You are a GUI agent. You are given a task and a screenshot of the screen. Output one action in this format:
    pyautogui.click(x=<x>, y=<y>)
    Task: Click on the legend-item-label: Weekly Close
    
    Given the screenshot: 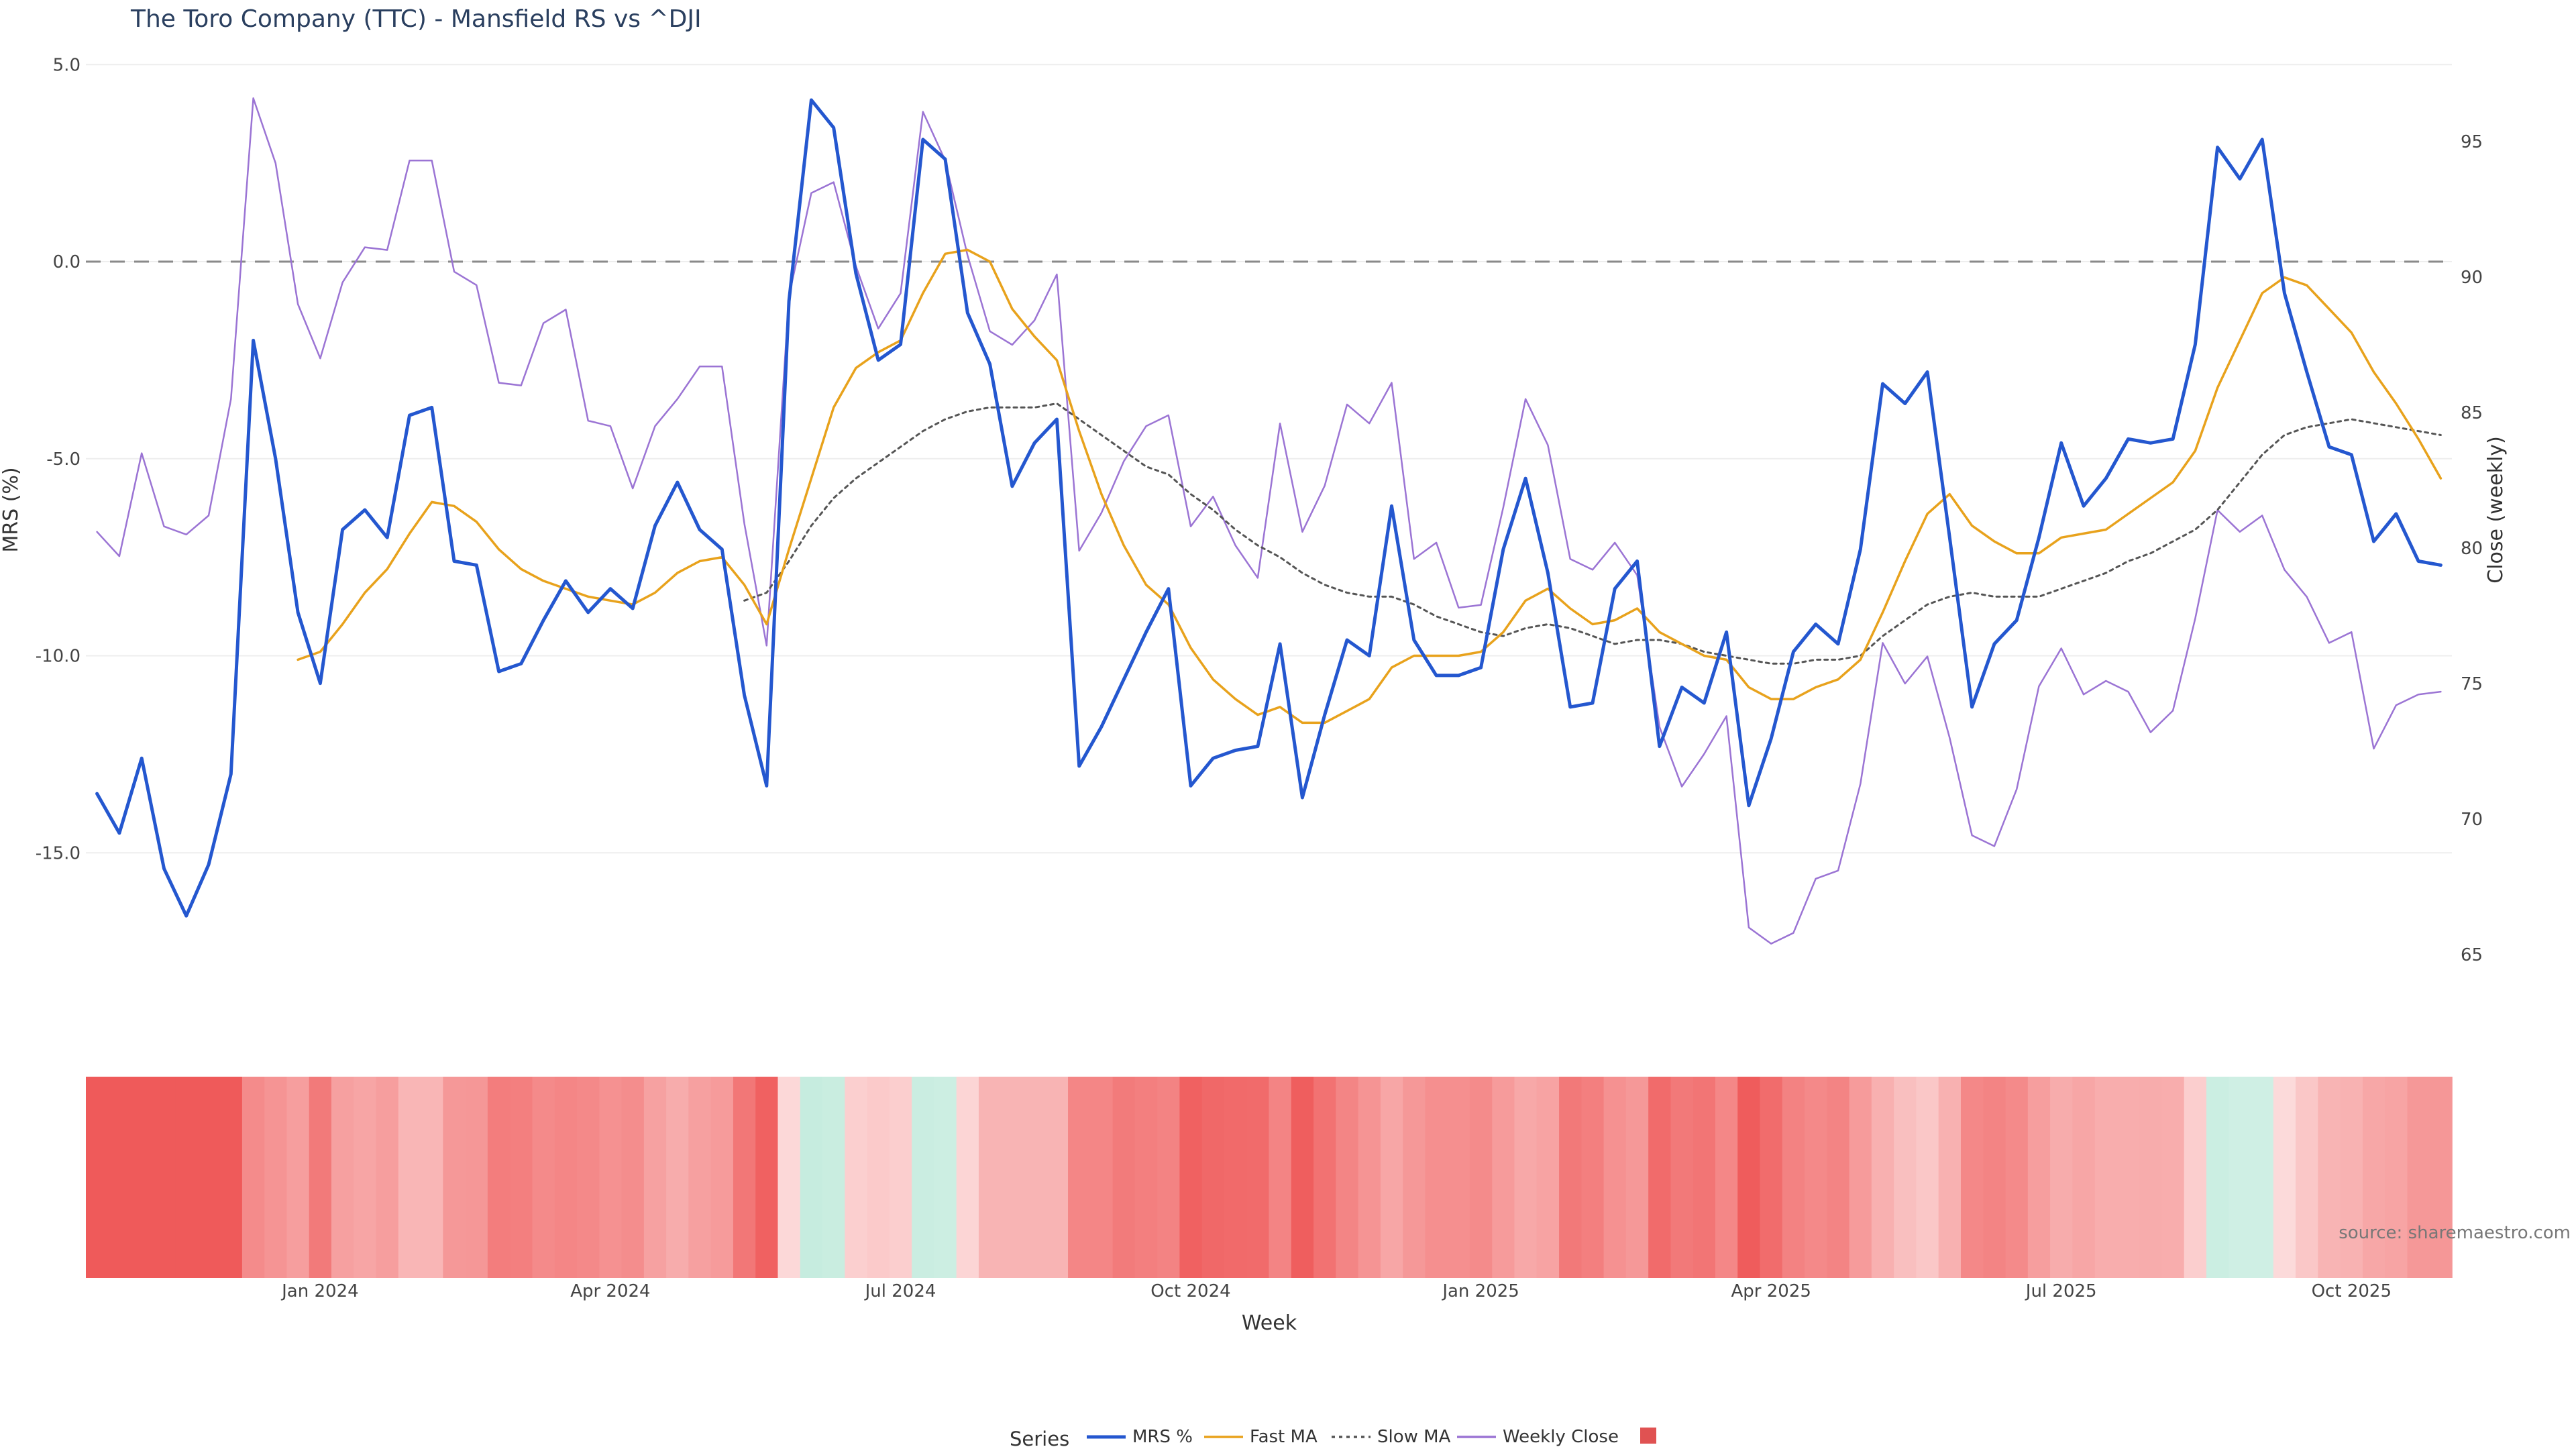 What is the action you would take?
    pyautogui.click(x=1561, y=1437)
    